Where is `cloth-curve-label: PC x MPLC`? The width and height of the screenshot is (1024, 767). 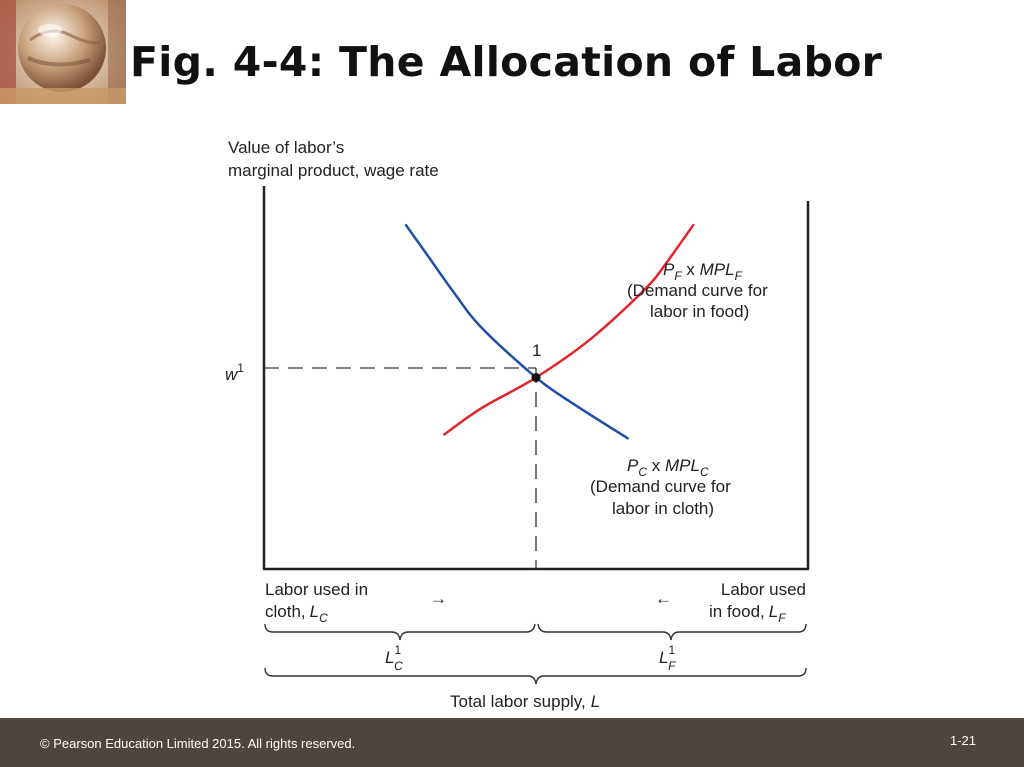
cloth-curve-label: PC x MPLC is located at coordinates (668, 467).